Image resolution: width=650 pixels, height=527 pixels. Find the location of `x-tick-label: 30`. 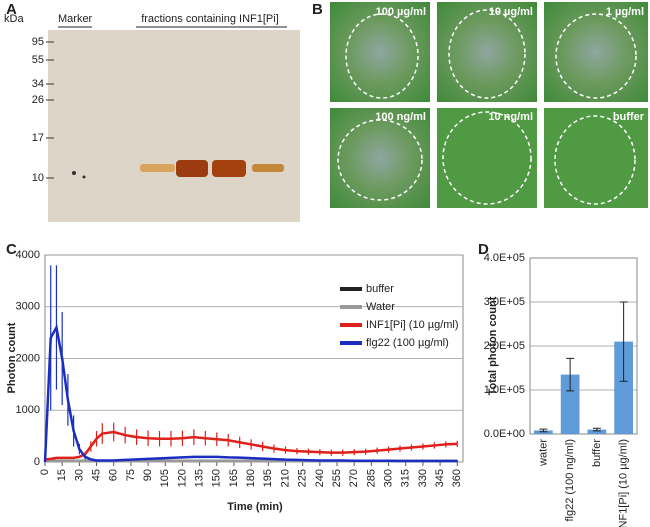

x-tick-label: 30 is located at coordinates (79, 475).